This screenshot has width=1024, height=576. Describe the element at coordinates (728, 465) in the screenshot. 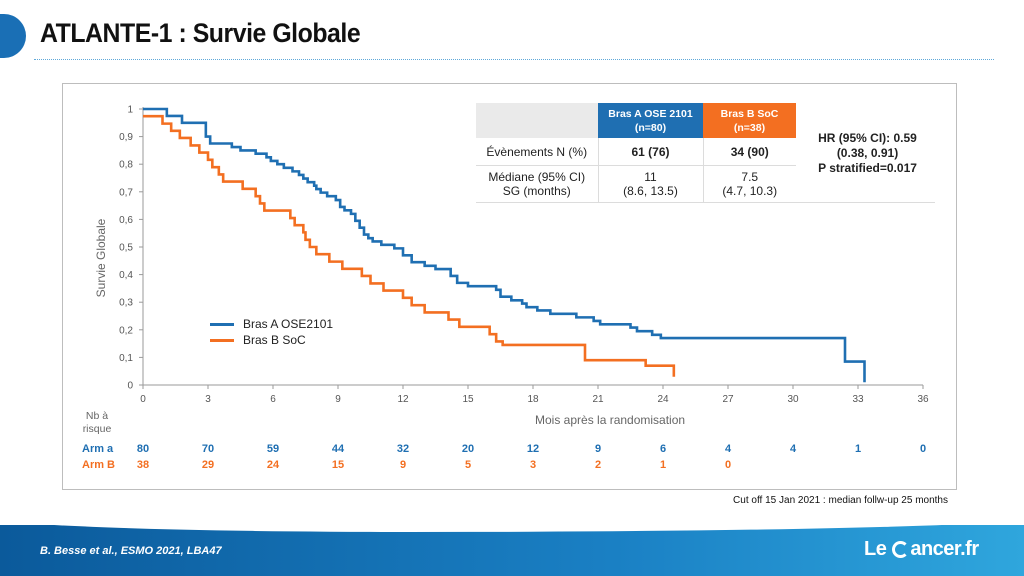

I see `at-risk-value-arm-b: 0` at that location.